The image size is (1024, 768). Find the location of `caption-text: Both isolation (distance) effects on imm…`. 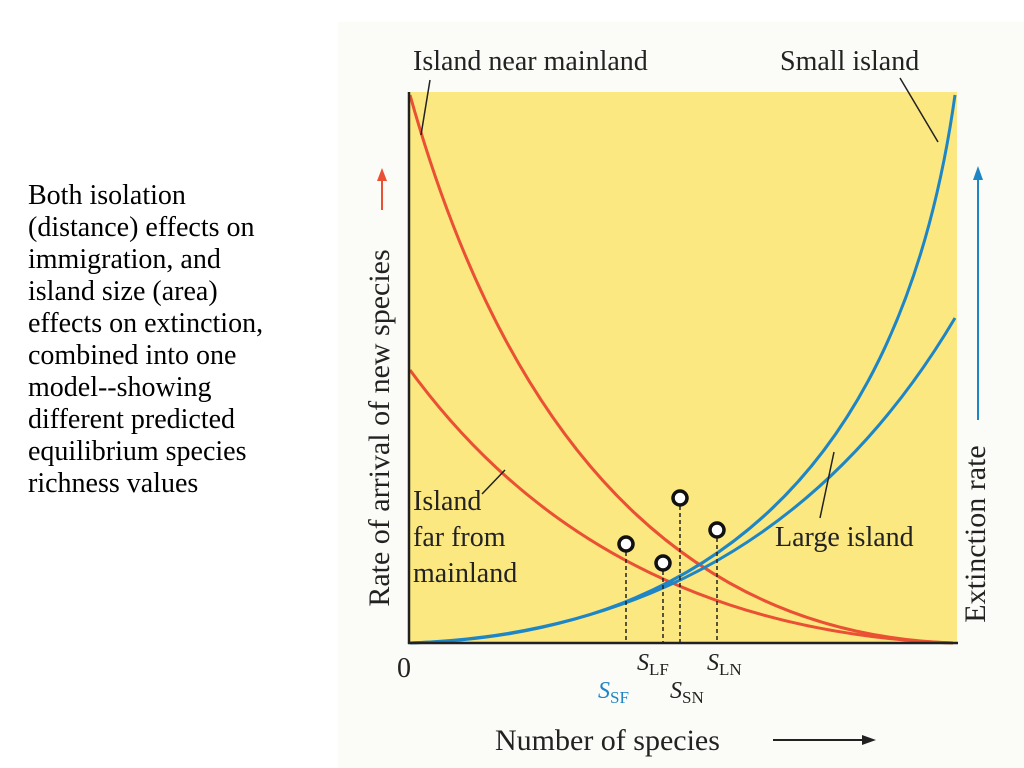

caption-text: Both isolation (distance) effects on imm… is located at coordinates (178, 340).